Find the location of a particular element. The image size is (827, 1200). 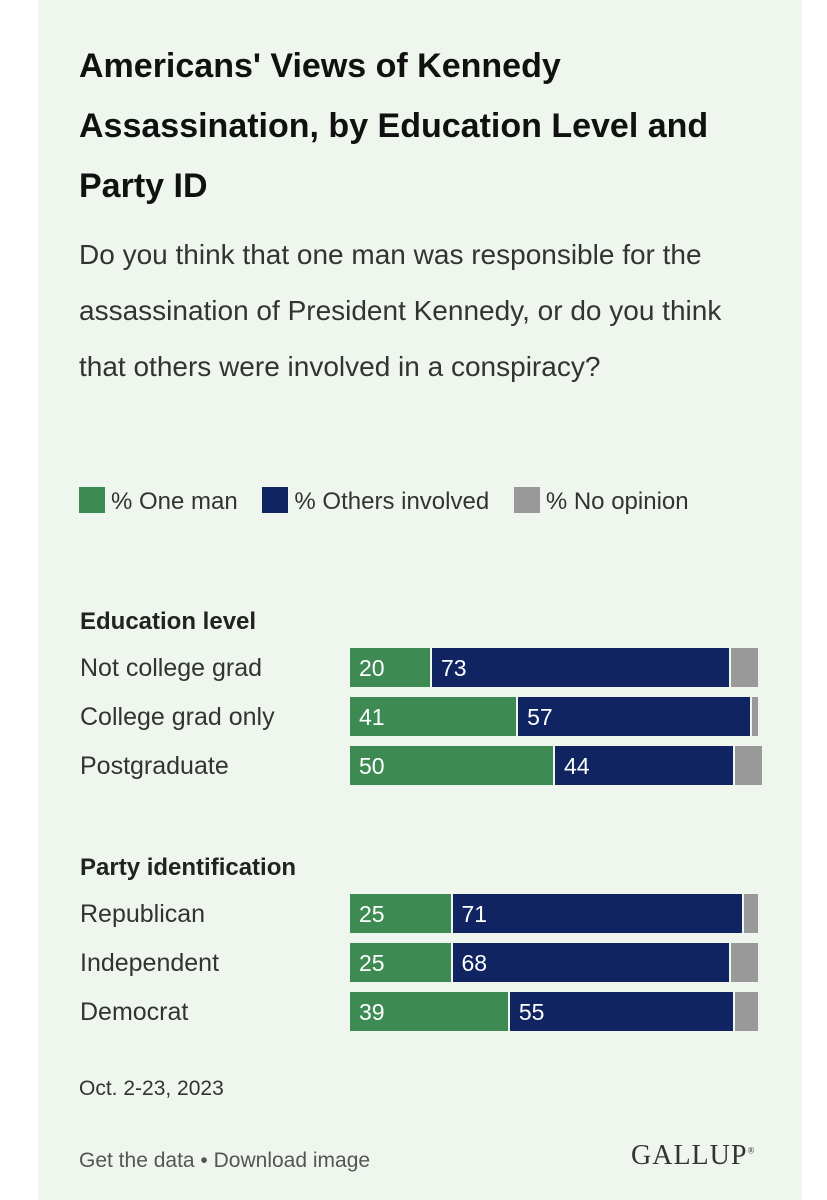

legend-swatch-others-involved is located at coordinates (275, 500).